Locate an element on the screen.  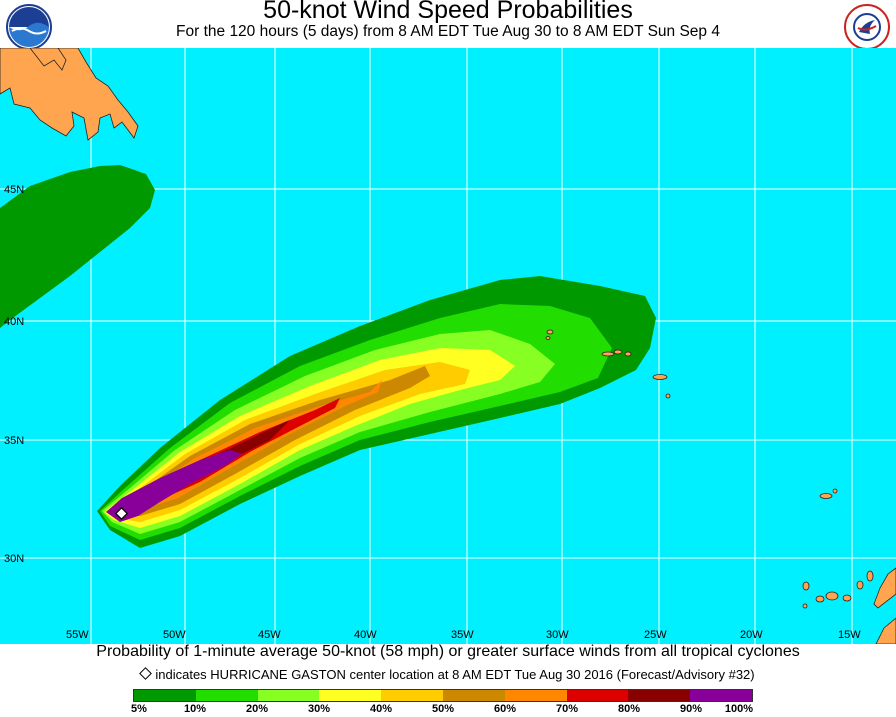
lon-label: 30W is located at coordinates (557, 635).